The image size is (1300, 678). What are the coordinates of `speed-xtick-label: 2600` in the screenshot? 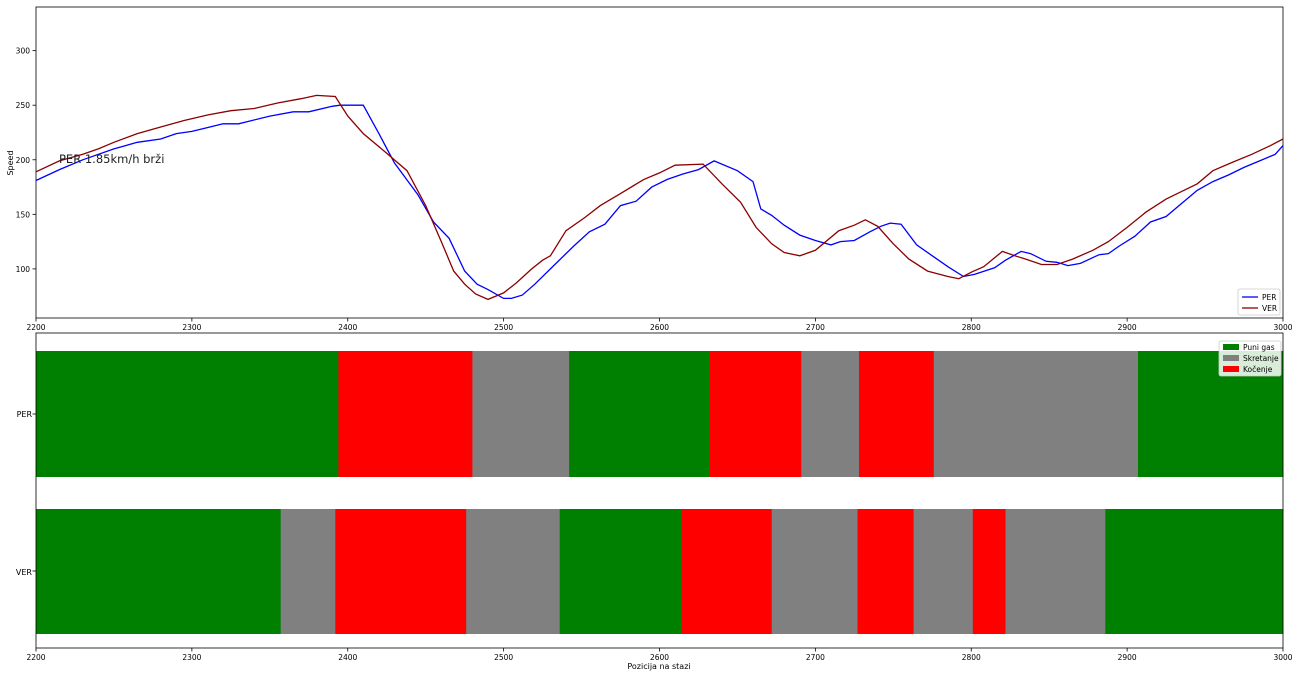 It's located at (659, 327).